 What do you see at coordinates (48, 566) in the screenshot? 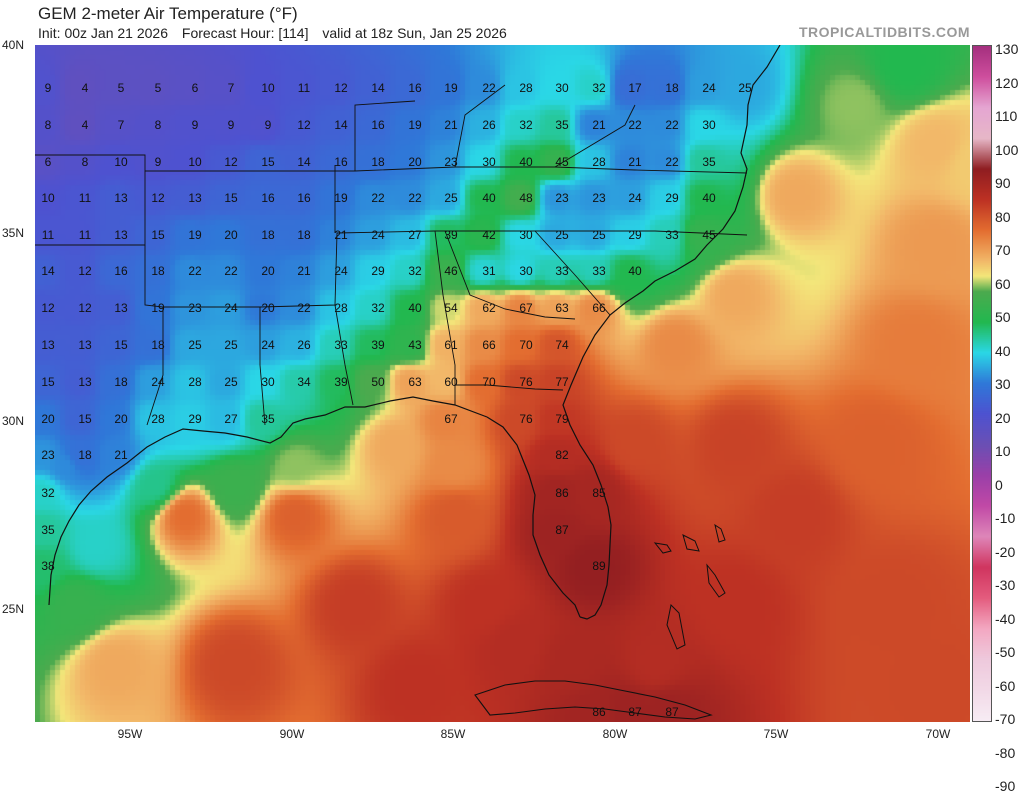
I see `temperature-value: 38` at bounding box center [48, 566].